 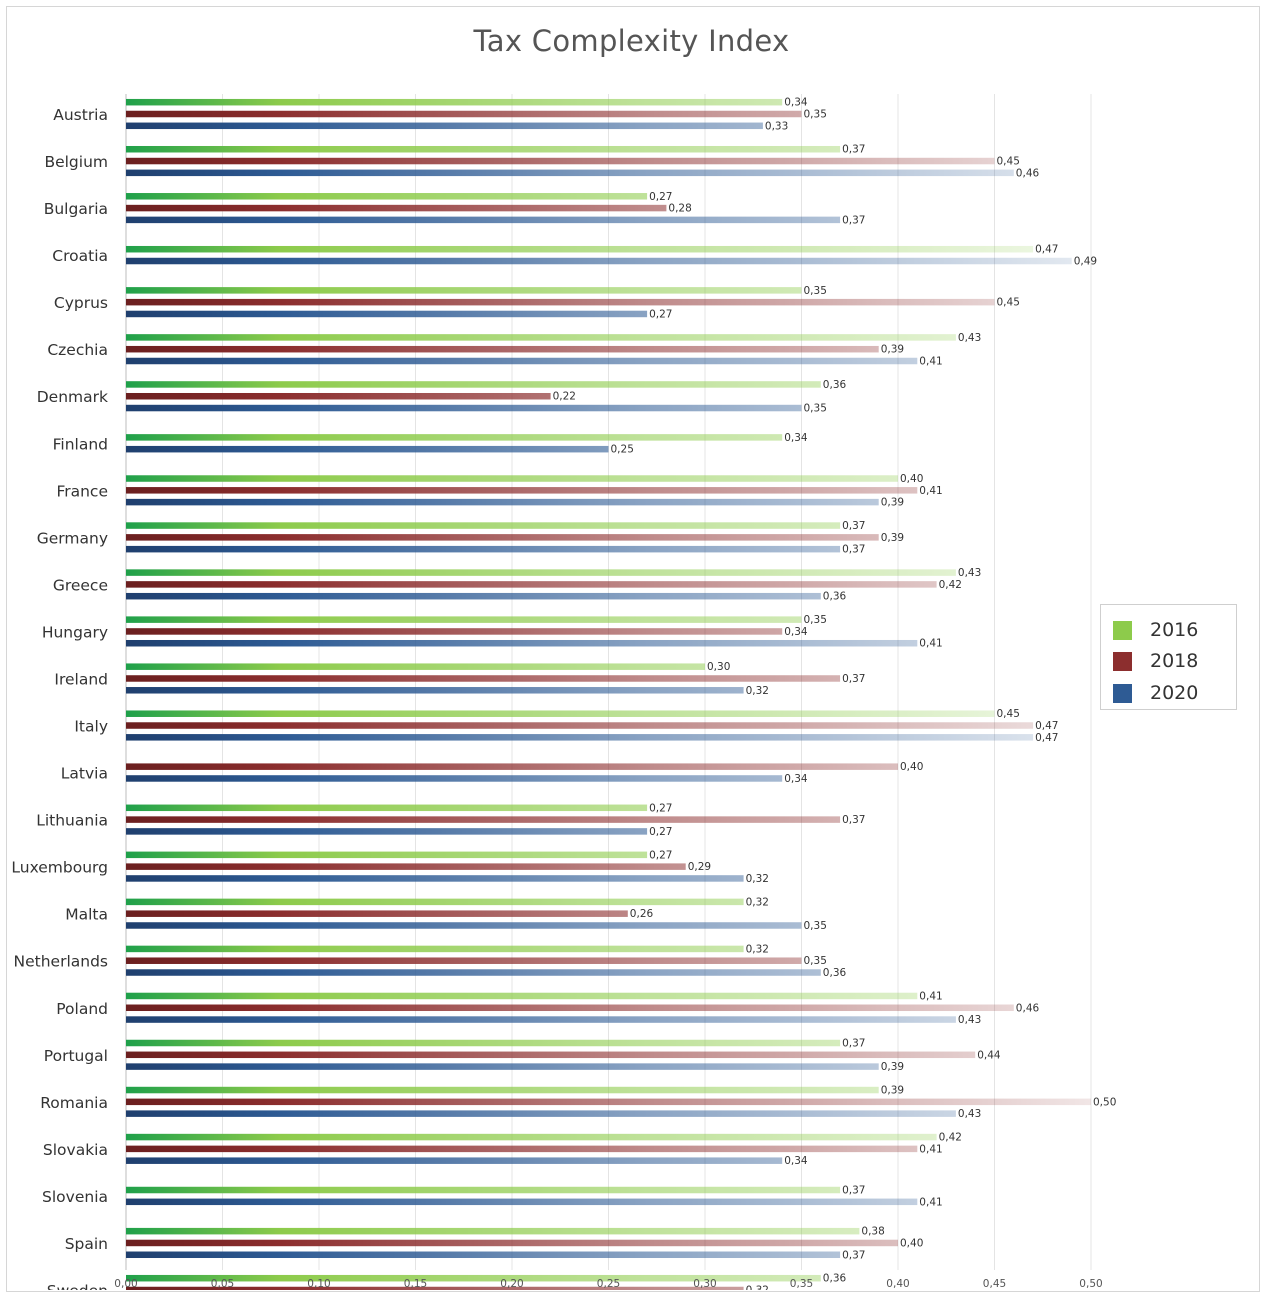 I want to click on category-label-lithuania: Lithuania, so click(x=72, y=821).